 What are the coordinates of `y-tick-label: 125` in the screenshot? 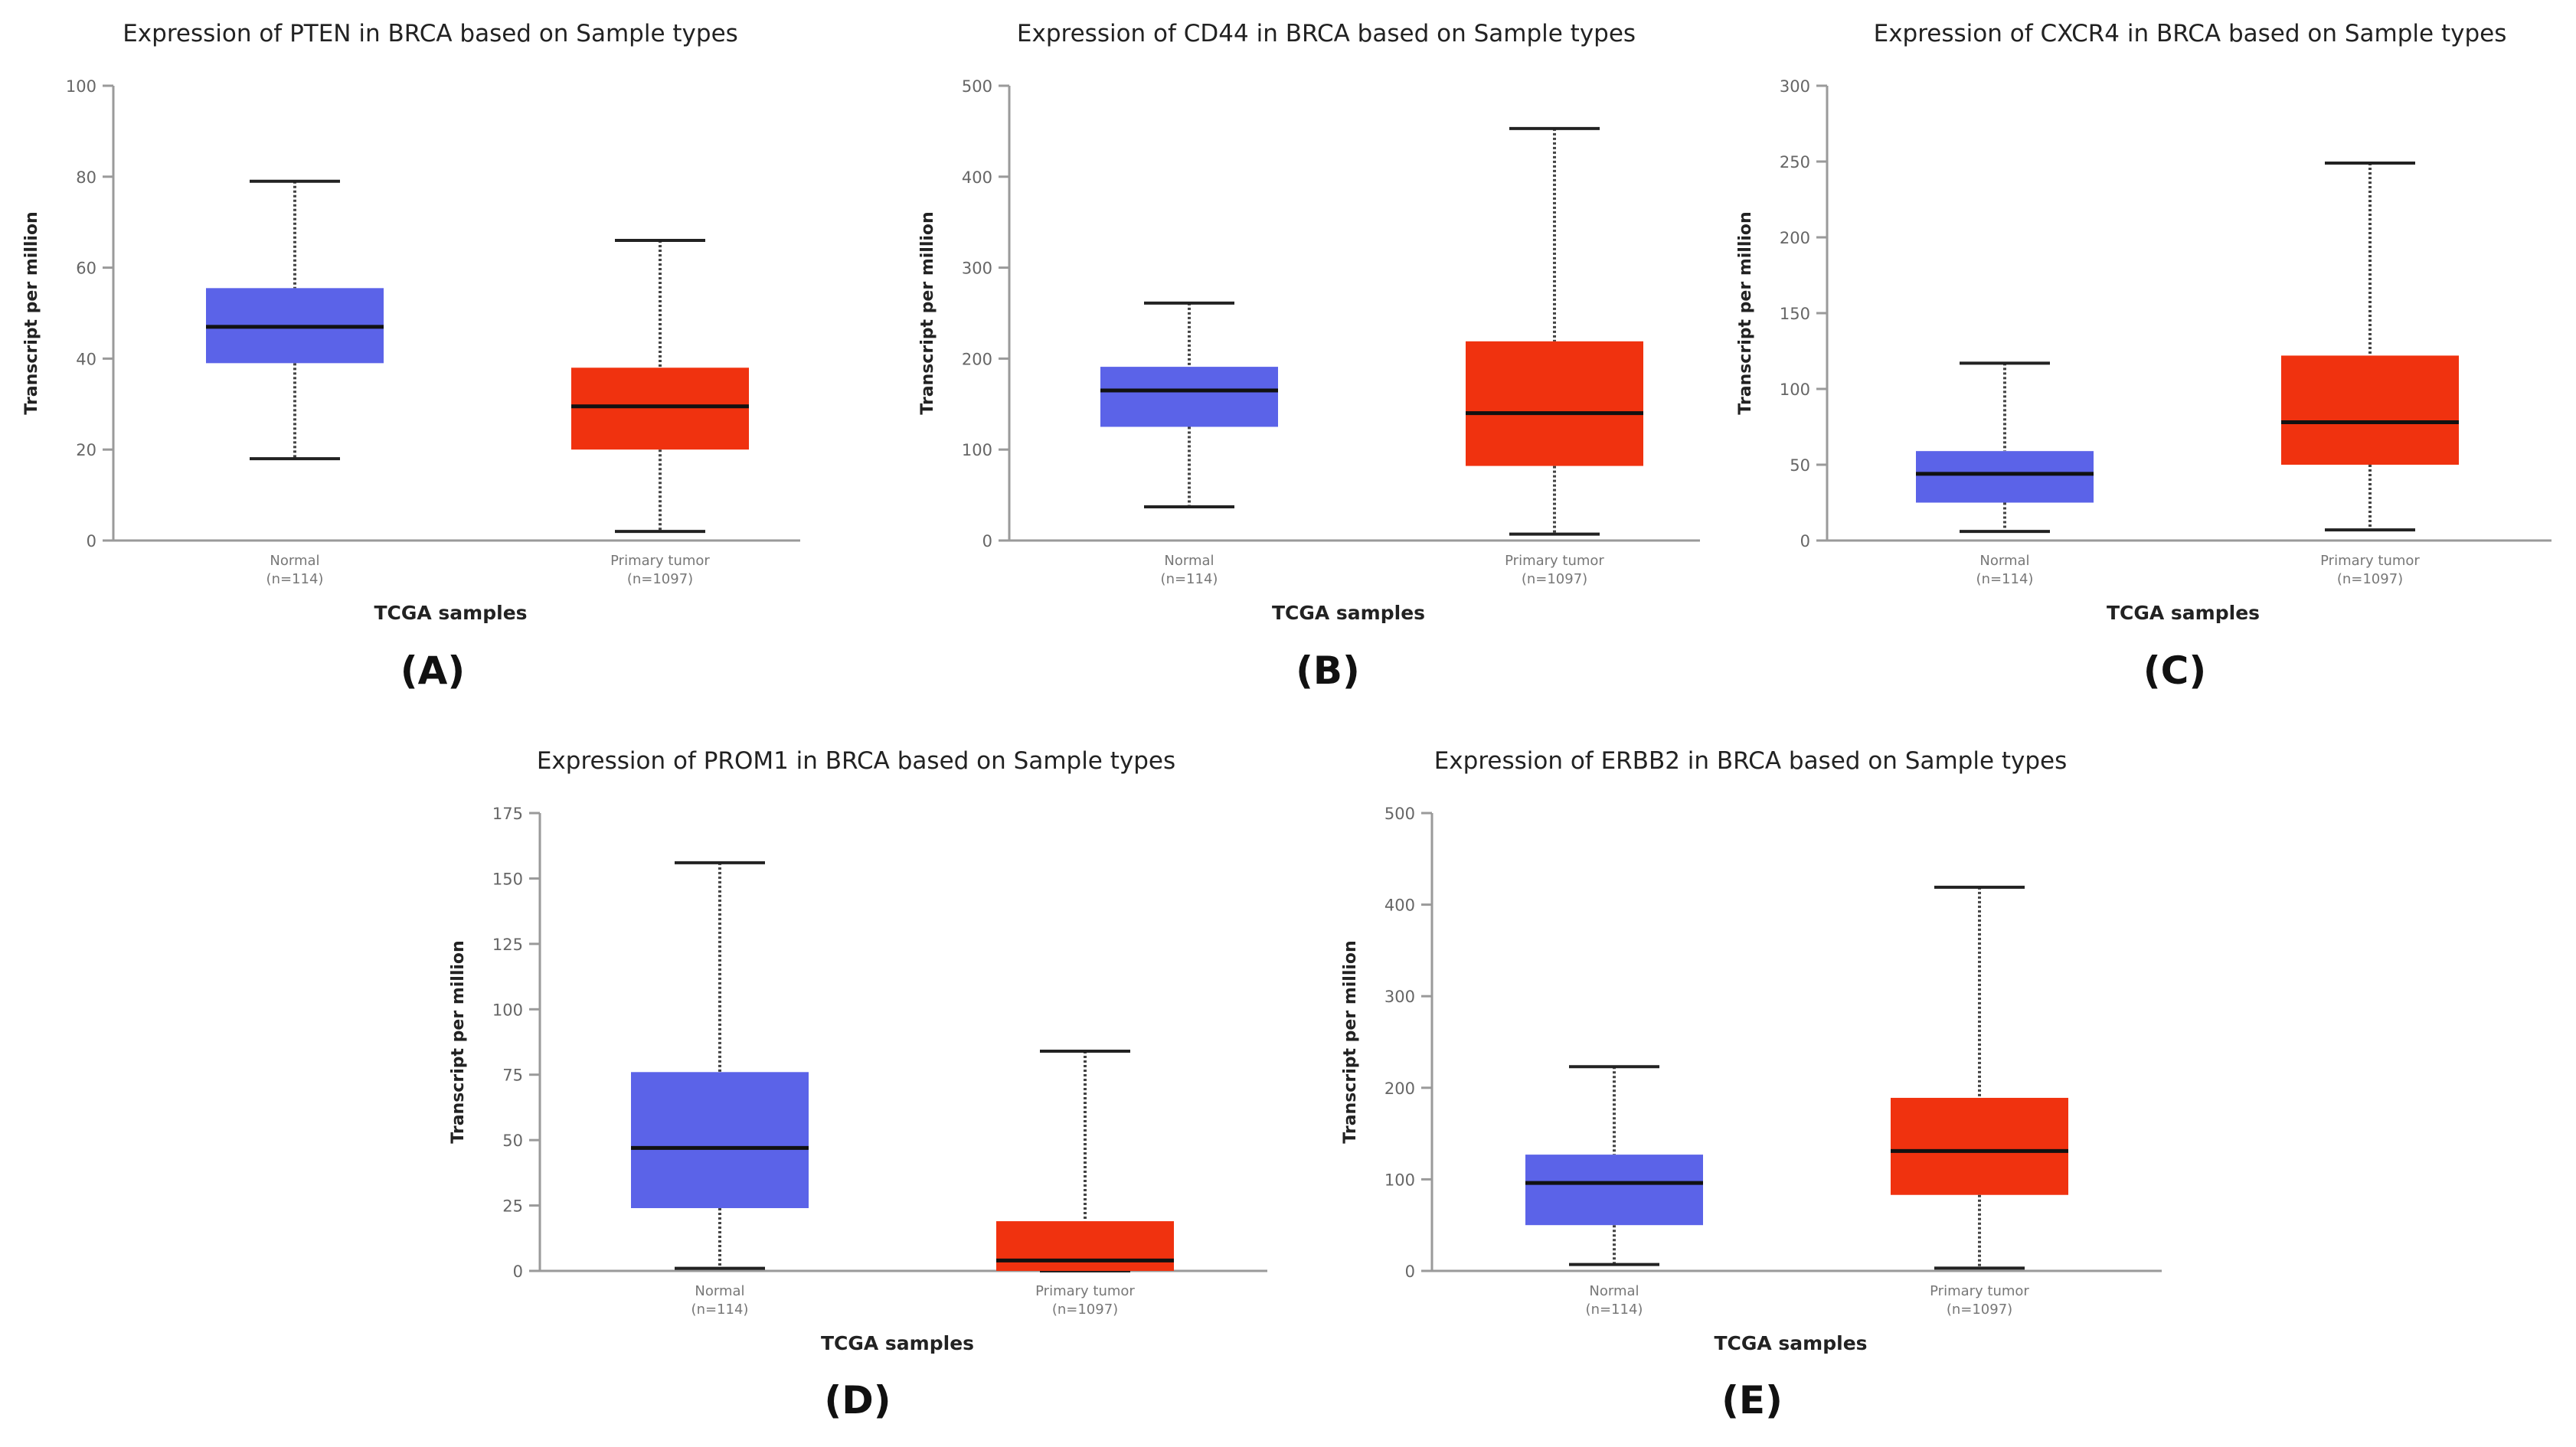 It's located at (507, 945).